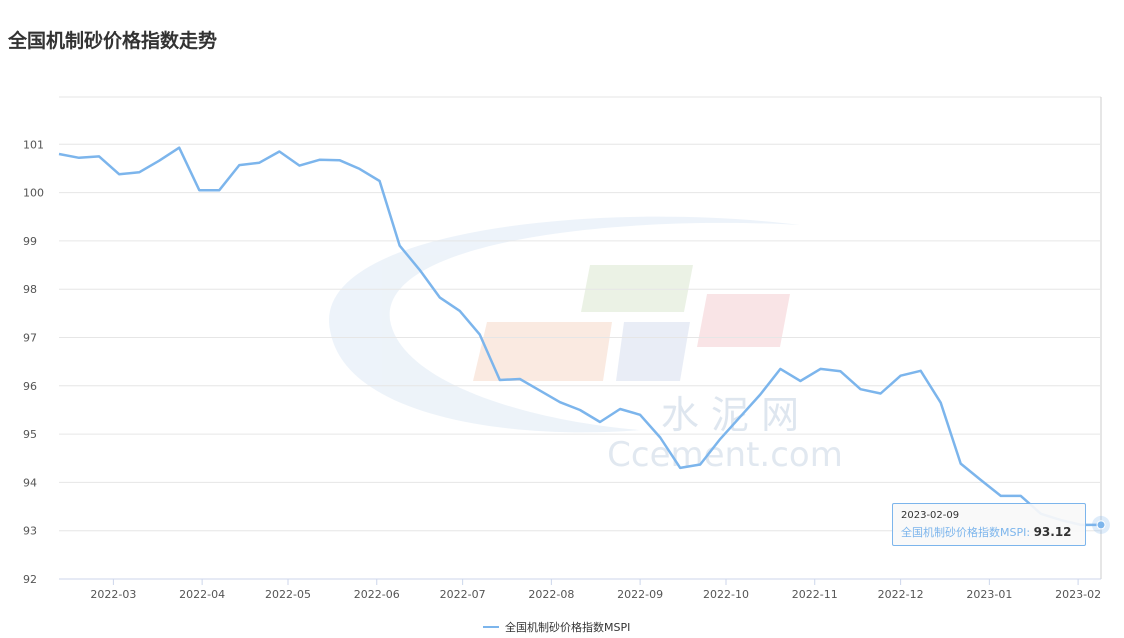 The height and width of the screenshot is (638, 1124). Describe the element at coordinates (377, 594) in the screenshot. I see `x-tick-label: 2022-06` at that location.